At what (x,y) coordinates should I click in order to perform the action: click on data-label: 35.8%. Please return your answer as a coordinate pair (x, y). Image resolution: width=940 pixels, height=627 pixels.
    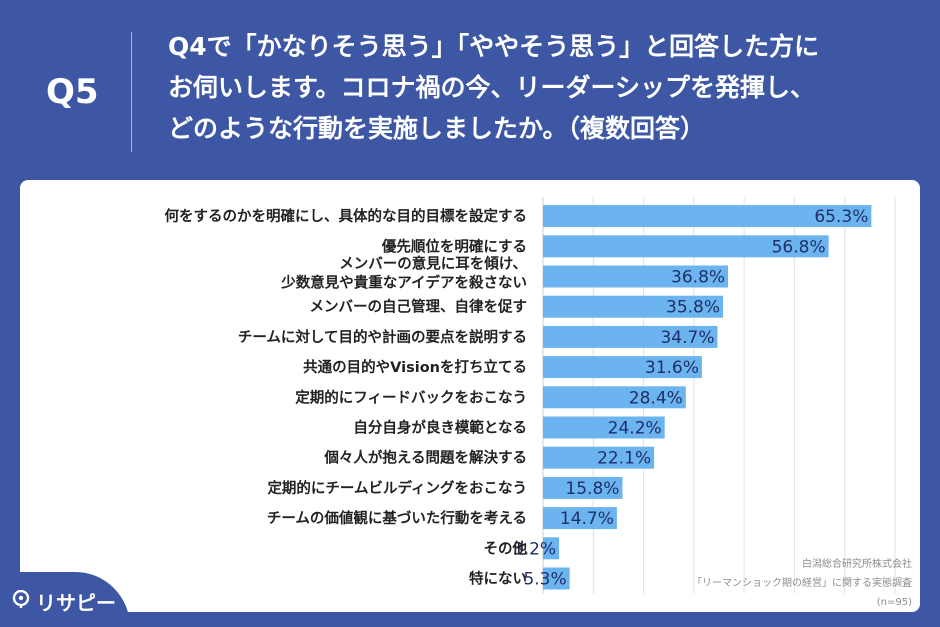
    Looking at the image, I should click on (693, 308).